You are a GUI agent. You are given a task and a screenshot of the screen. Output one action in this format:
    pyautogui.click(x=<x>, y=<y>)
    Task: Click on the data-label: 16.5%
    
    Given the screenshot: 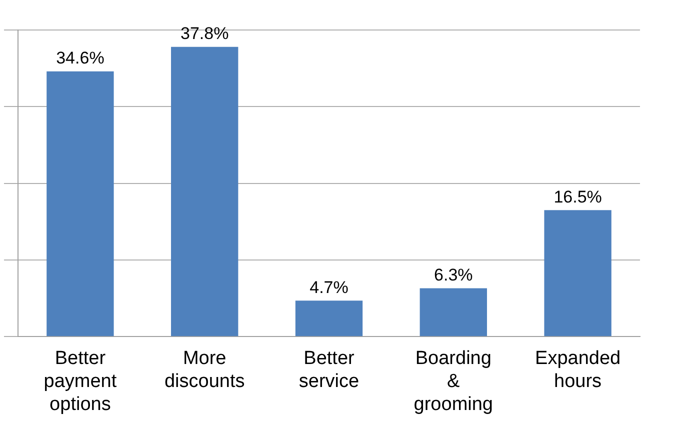 What is the action you would take?
    pyautogui.click(x=578, y=196)
    